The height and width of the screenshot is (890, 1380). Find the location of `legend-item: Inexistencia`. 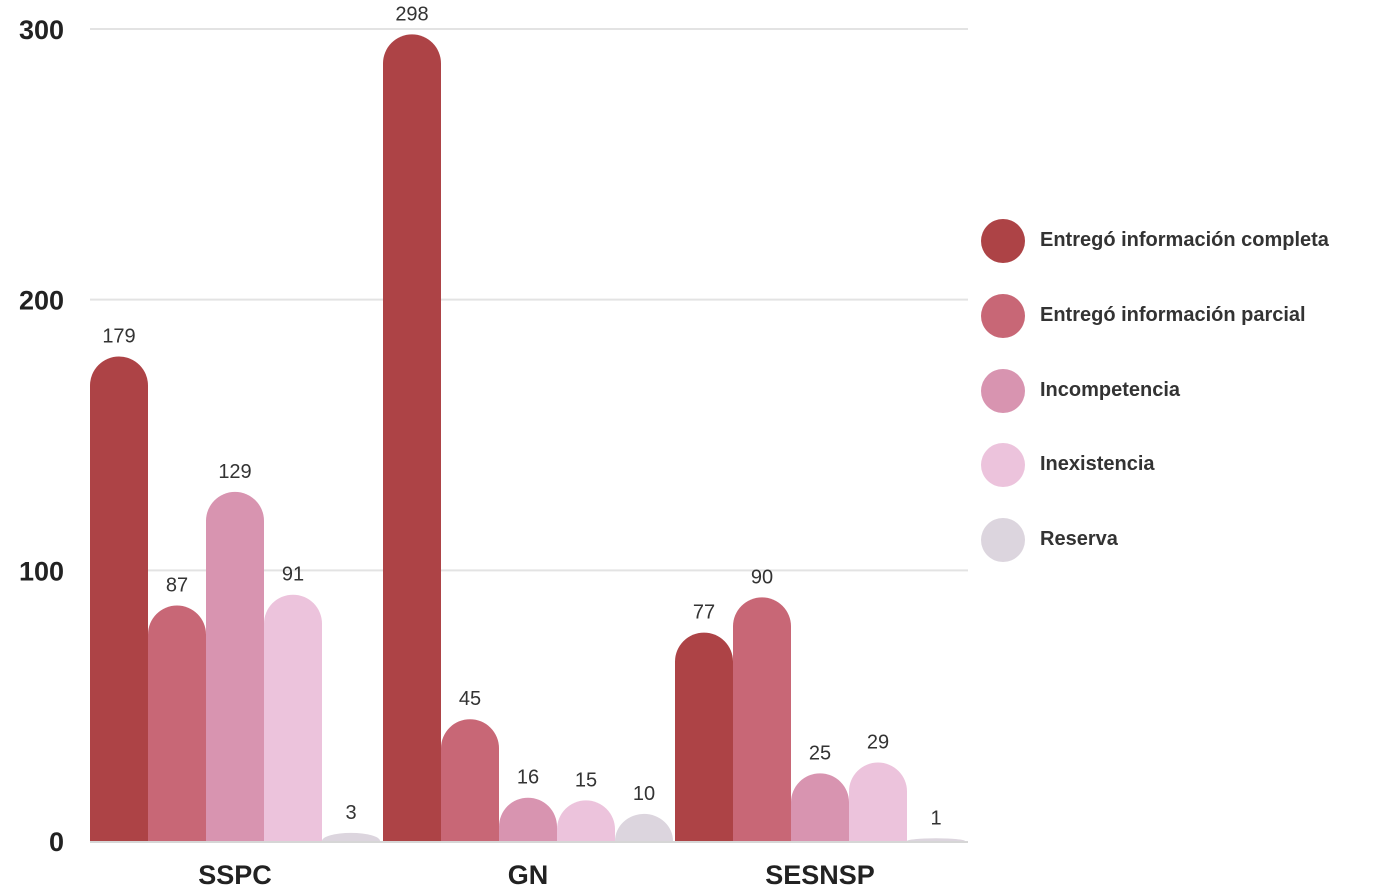

legend-item: Inexistencia is located at coordinates (1068, 465).